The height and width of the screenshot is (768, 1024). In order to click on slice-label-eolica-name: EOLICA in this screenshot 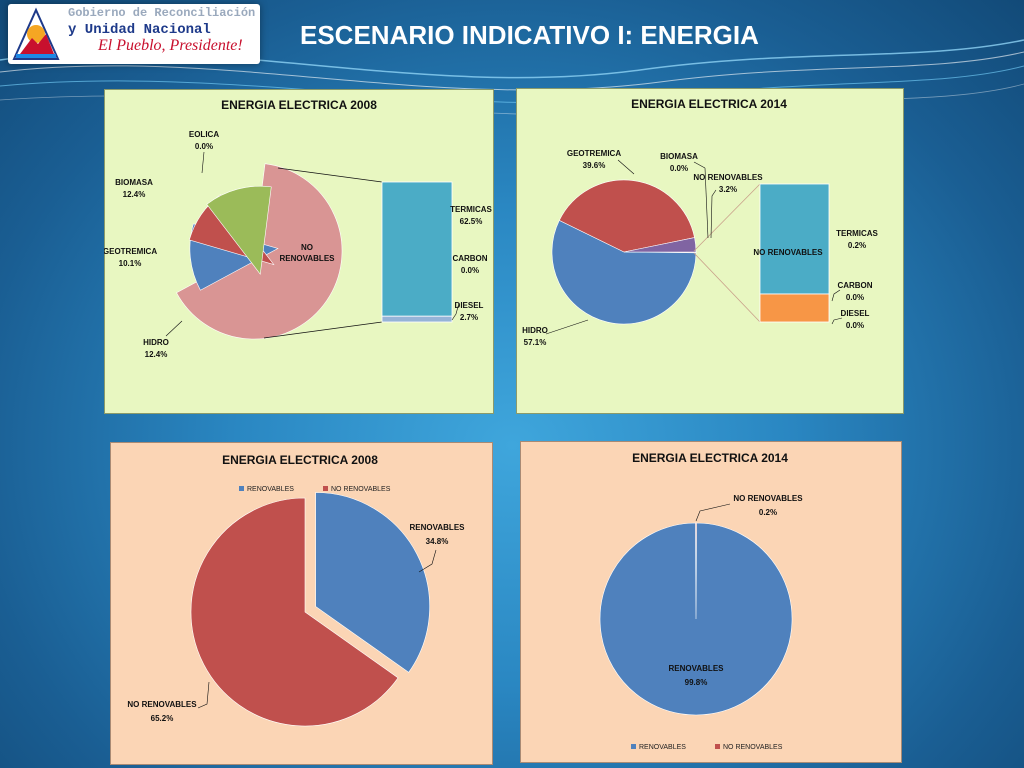, I will do `click(204, 134)`.